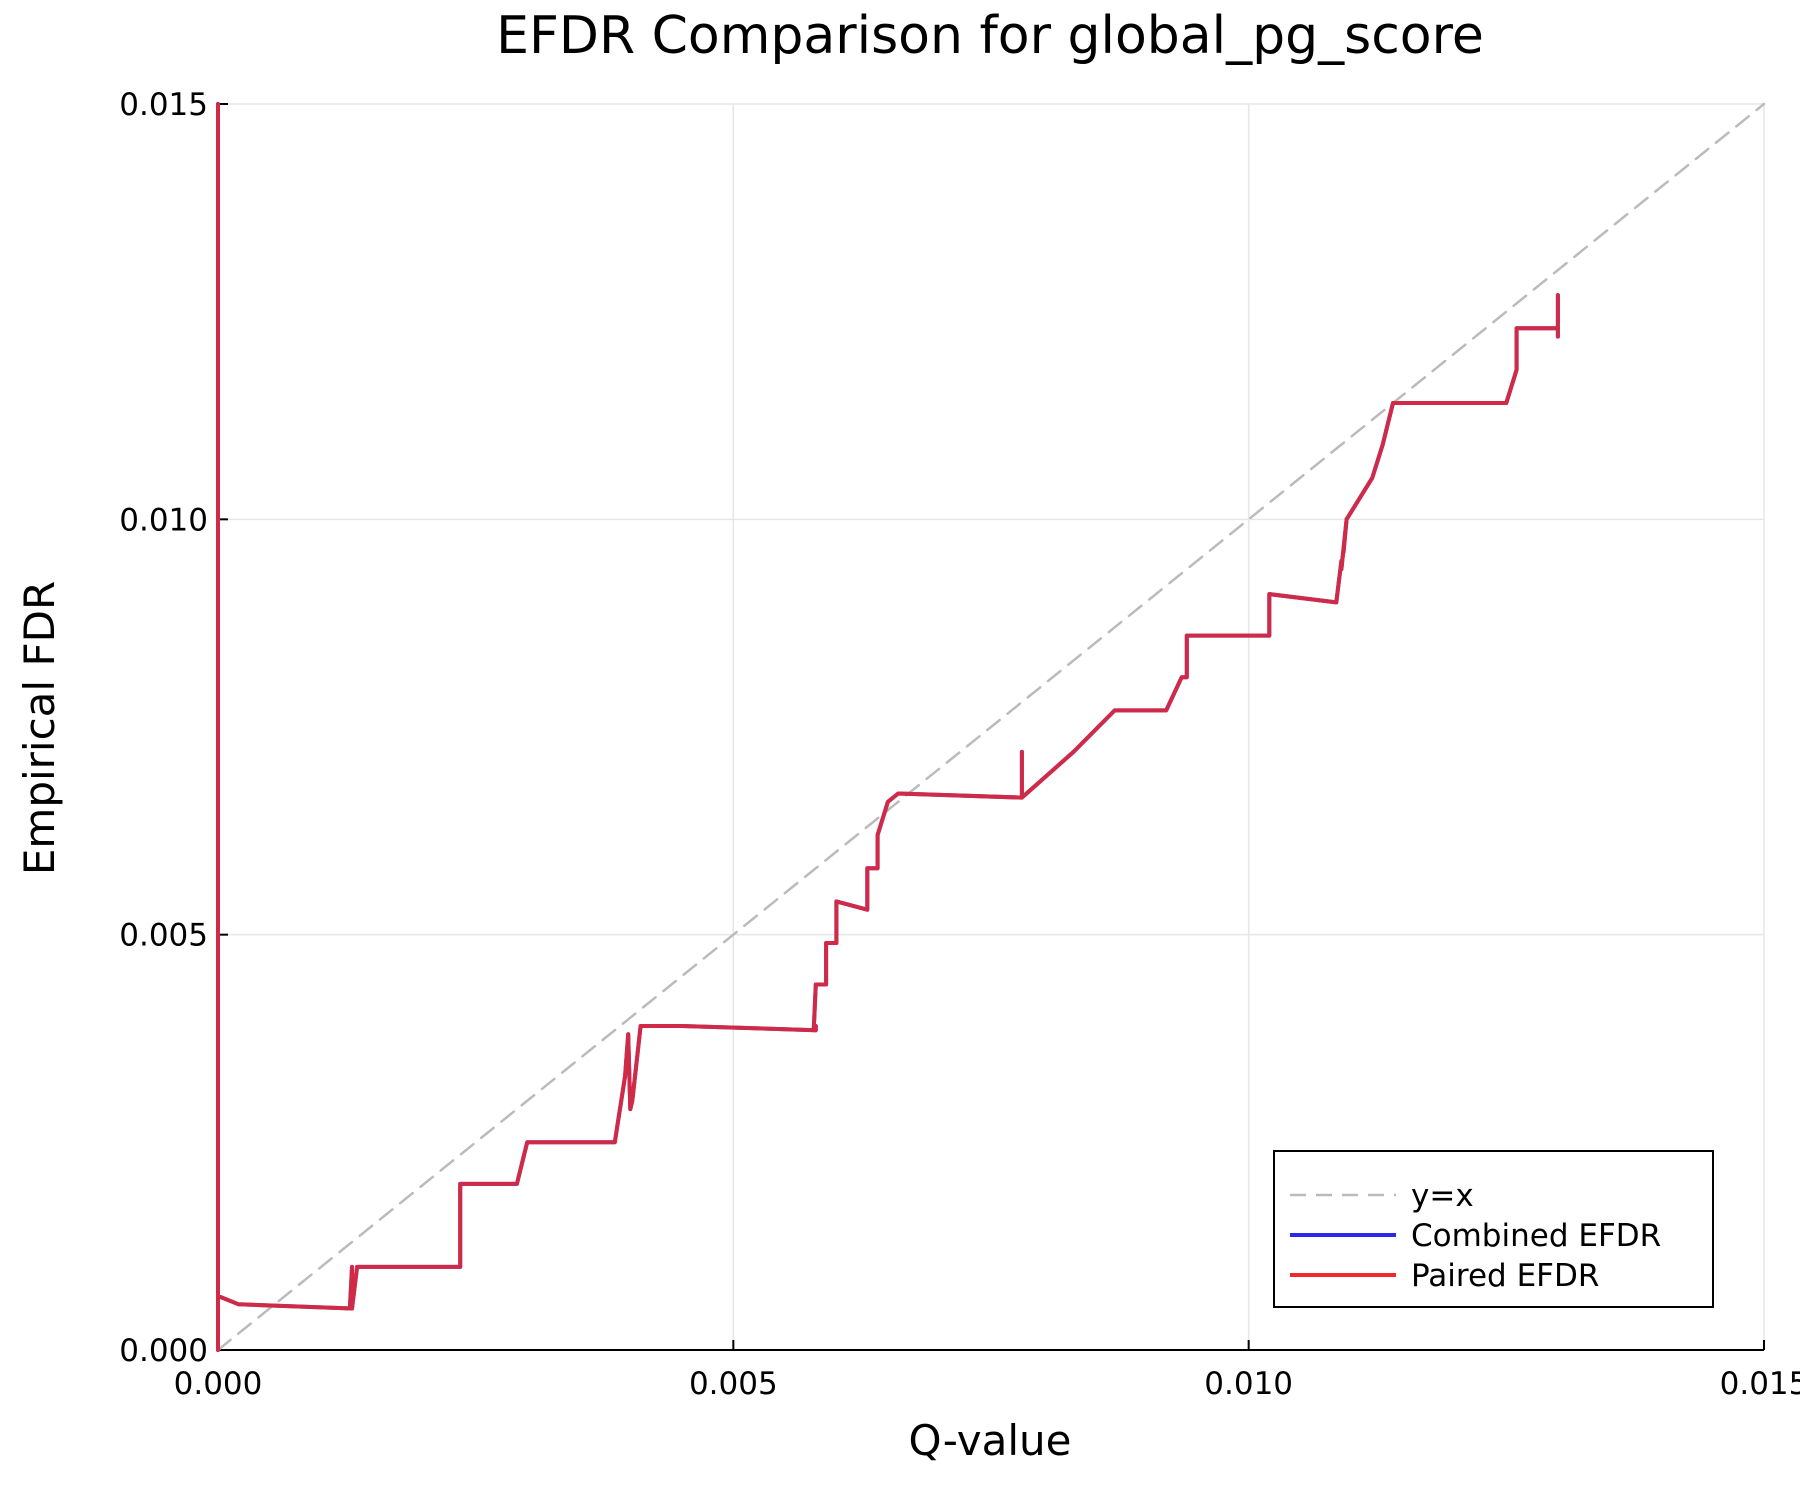 The width and height of the screenshot is (1800, 1500). What do you see at coordinates (1442, 1196) in the screenshot?
I see `legend-label: y=x` at bounding box center [1442, 1196].